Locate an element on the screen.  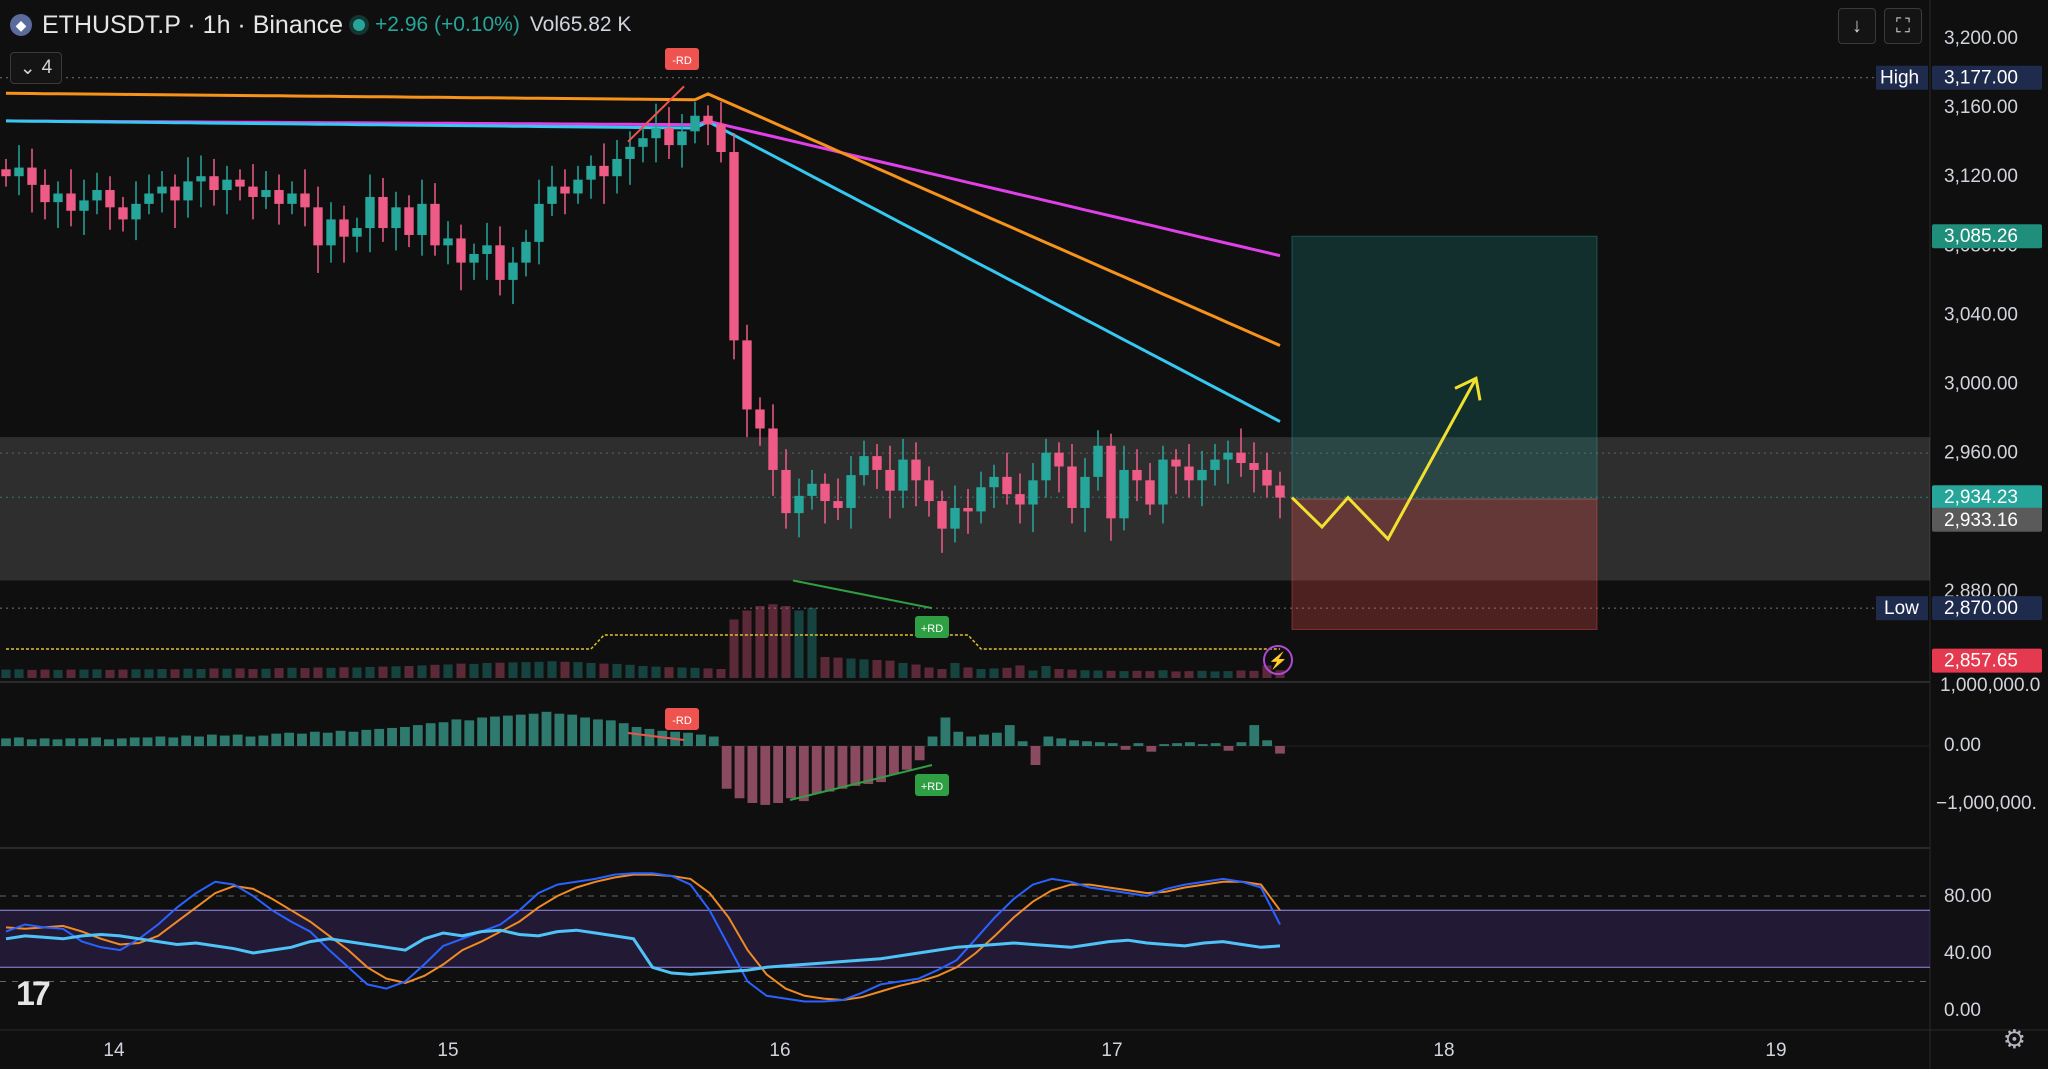
symbol-label: ETHUSDT.P · 1h · Binance is located at coordinates (193, 24).